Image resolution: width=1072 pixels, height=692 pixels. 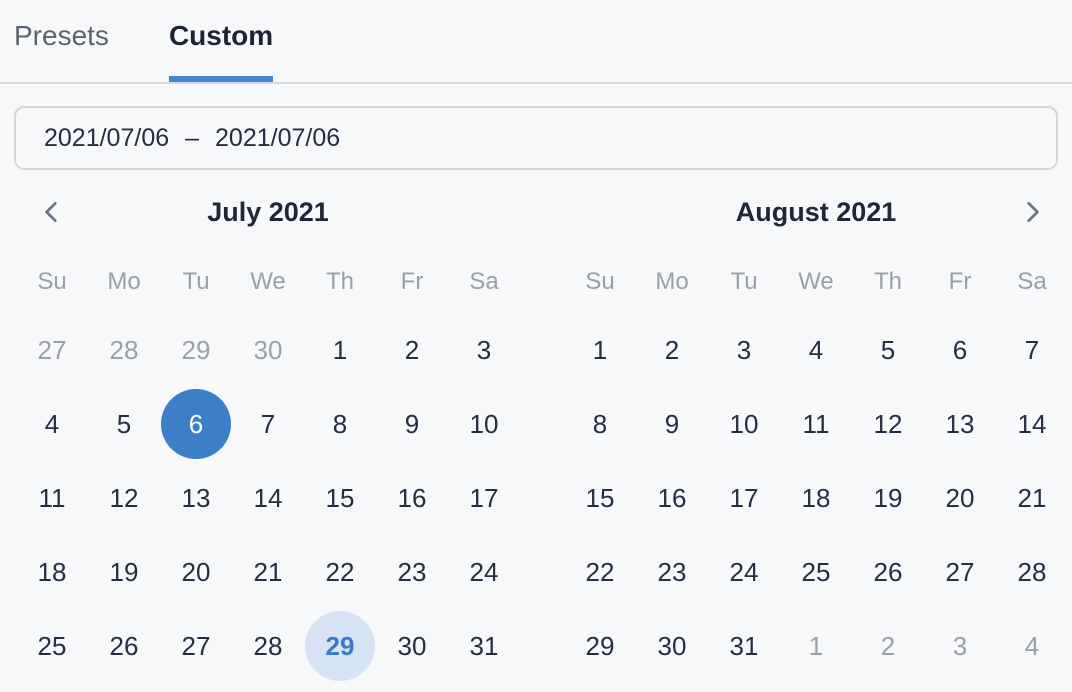 I want to click on day-cell: 9, so click(x=412, y=424).